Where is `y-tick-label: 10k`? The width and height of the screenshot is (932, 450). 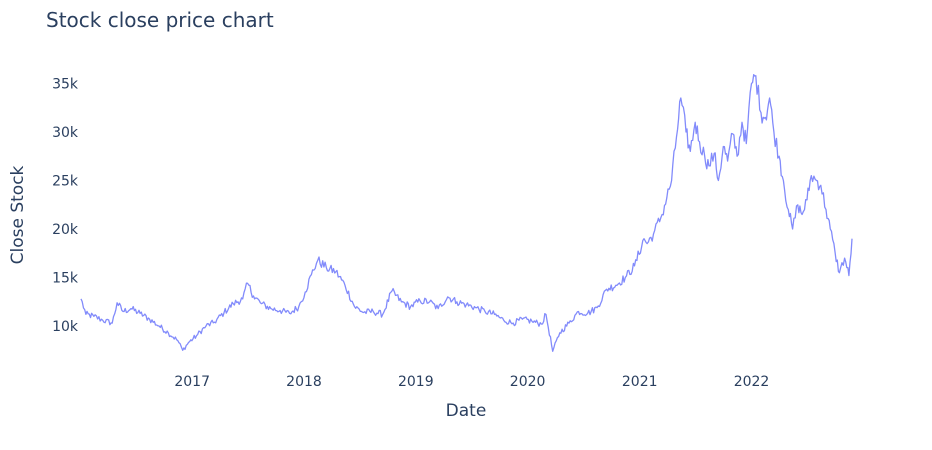
y-tick-label: 10k is located at coordinates (65, 327).